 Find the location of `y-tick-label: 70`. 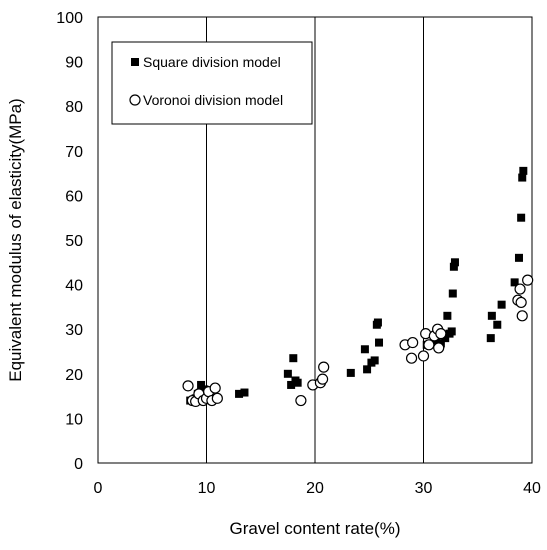

y-tick-label: 70 is located at coordinates (74, 152).